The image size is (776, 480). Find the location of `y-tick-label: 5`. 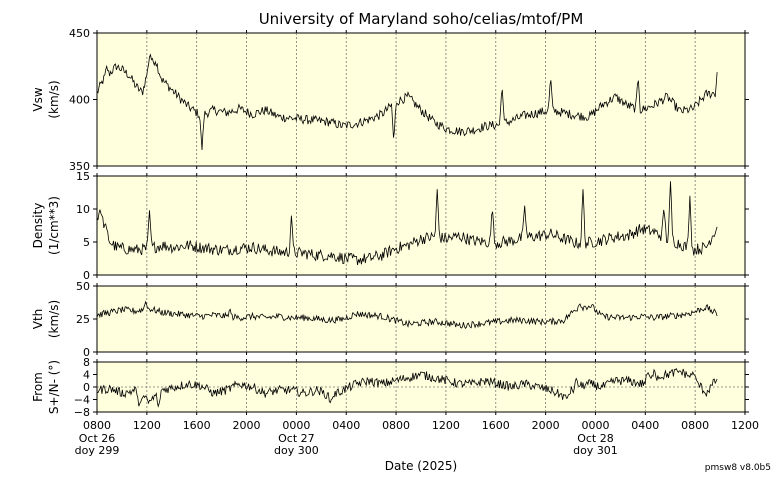

y-tick-label: 5 is located at coordinates (86, 242).